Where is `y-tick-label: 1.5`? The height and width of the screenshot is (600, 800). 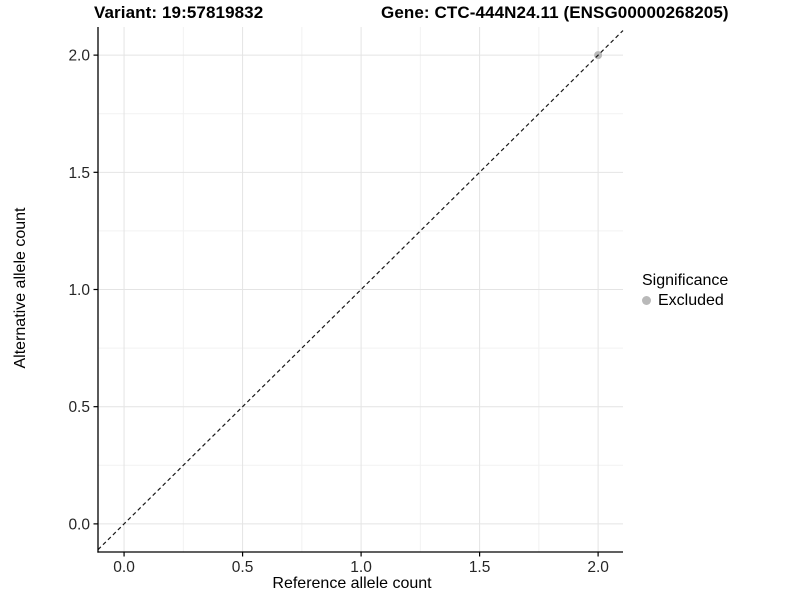
y-tick-label: 1.5 is located at coordinates (79, 173).